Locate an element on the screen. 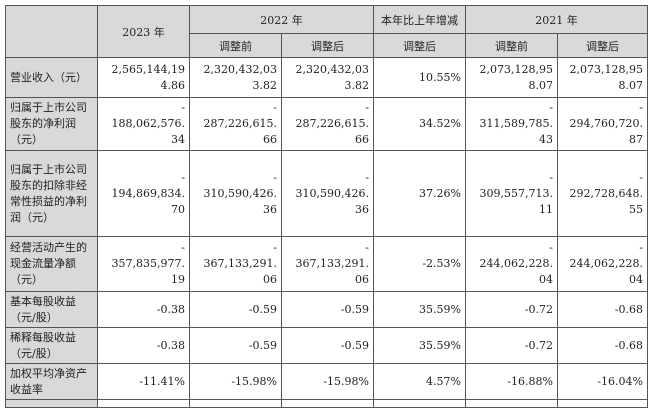 Image resolution: width=655 pixels, height=411 pixels. cell-2021-before: - 244,062,228. 04 is located at coordinates (511, 264).